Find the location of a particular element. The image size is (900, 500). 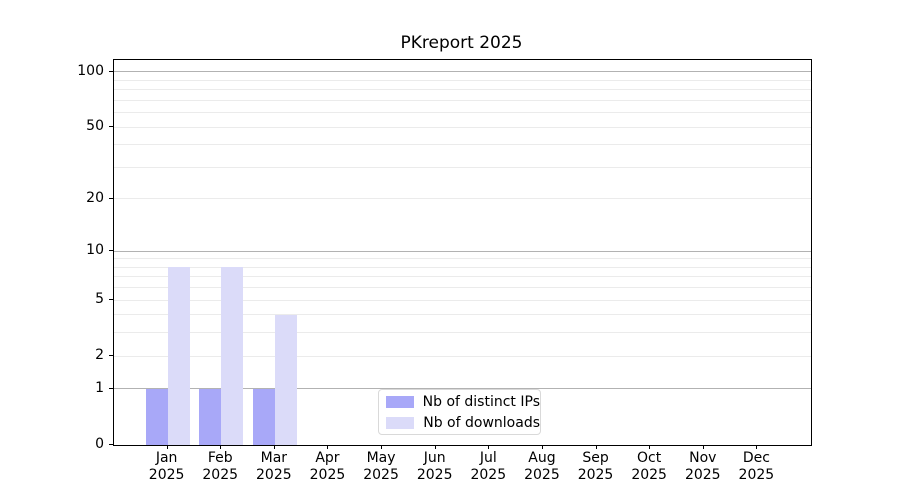

x-tick-month: Jun is located at coordinates (434, 458).